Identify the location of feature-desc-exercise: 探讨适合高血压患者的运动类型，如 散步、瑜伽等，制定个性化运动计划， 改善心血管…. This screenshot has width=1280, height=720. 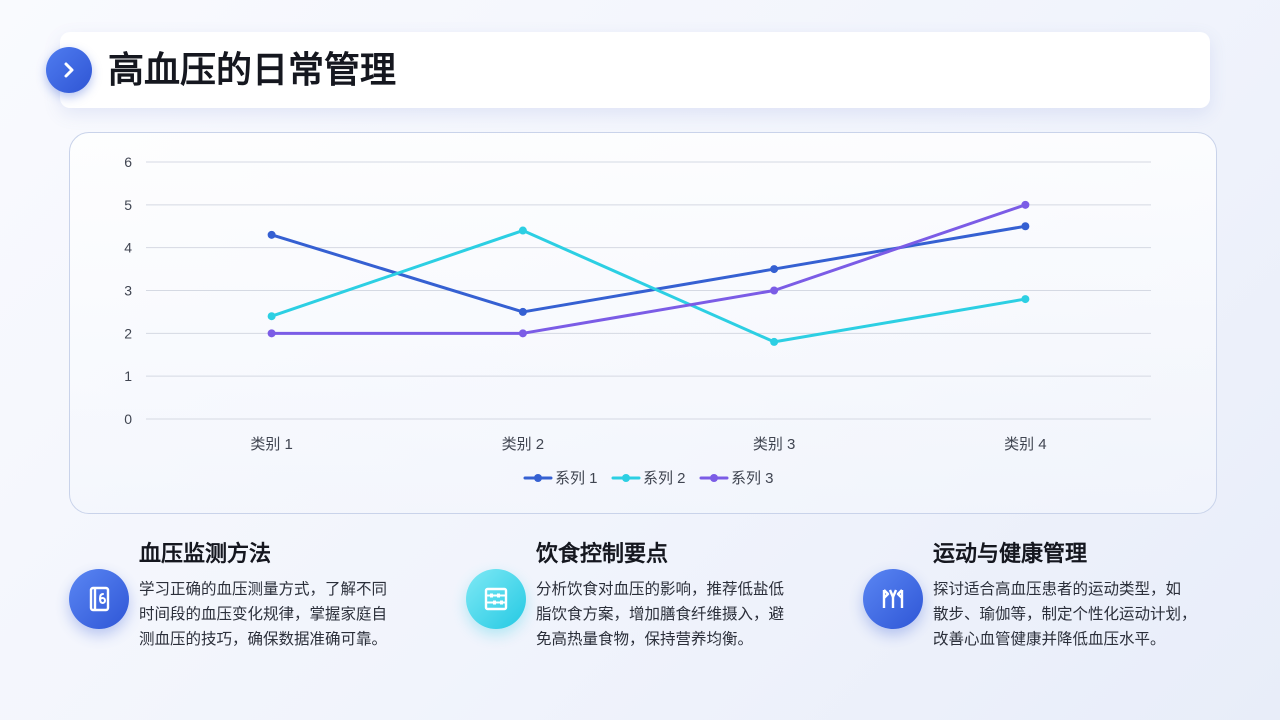
(1083, 614).